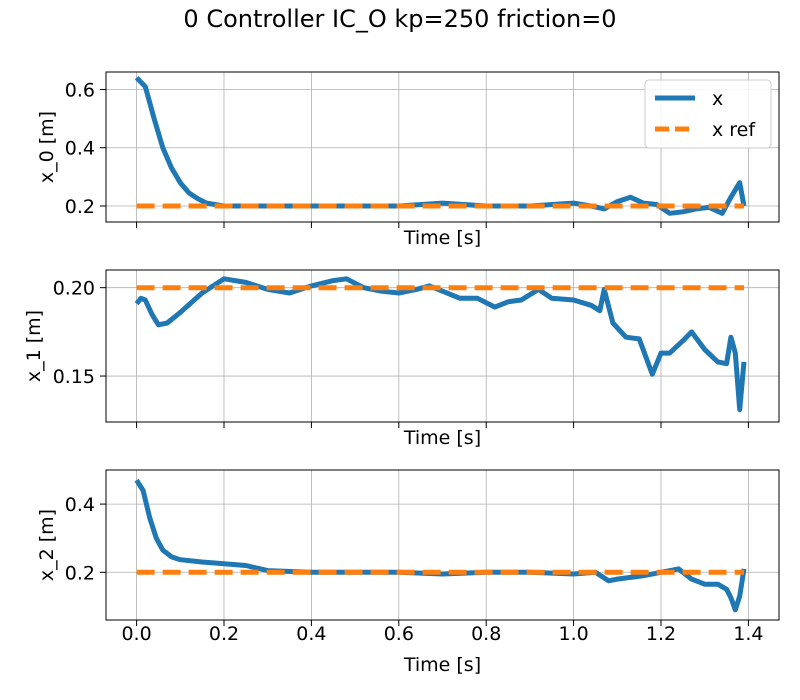 The image size is (800, 700). Describe the element at coordinates (80, 90) in the screenshot. I see `y-tick-label: 0.6` at that location.